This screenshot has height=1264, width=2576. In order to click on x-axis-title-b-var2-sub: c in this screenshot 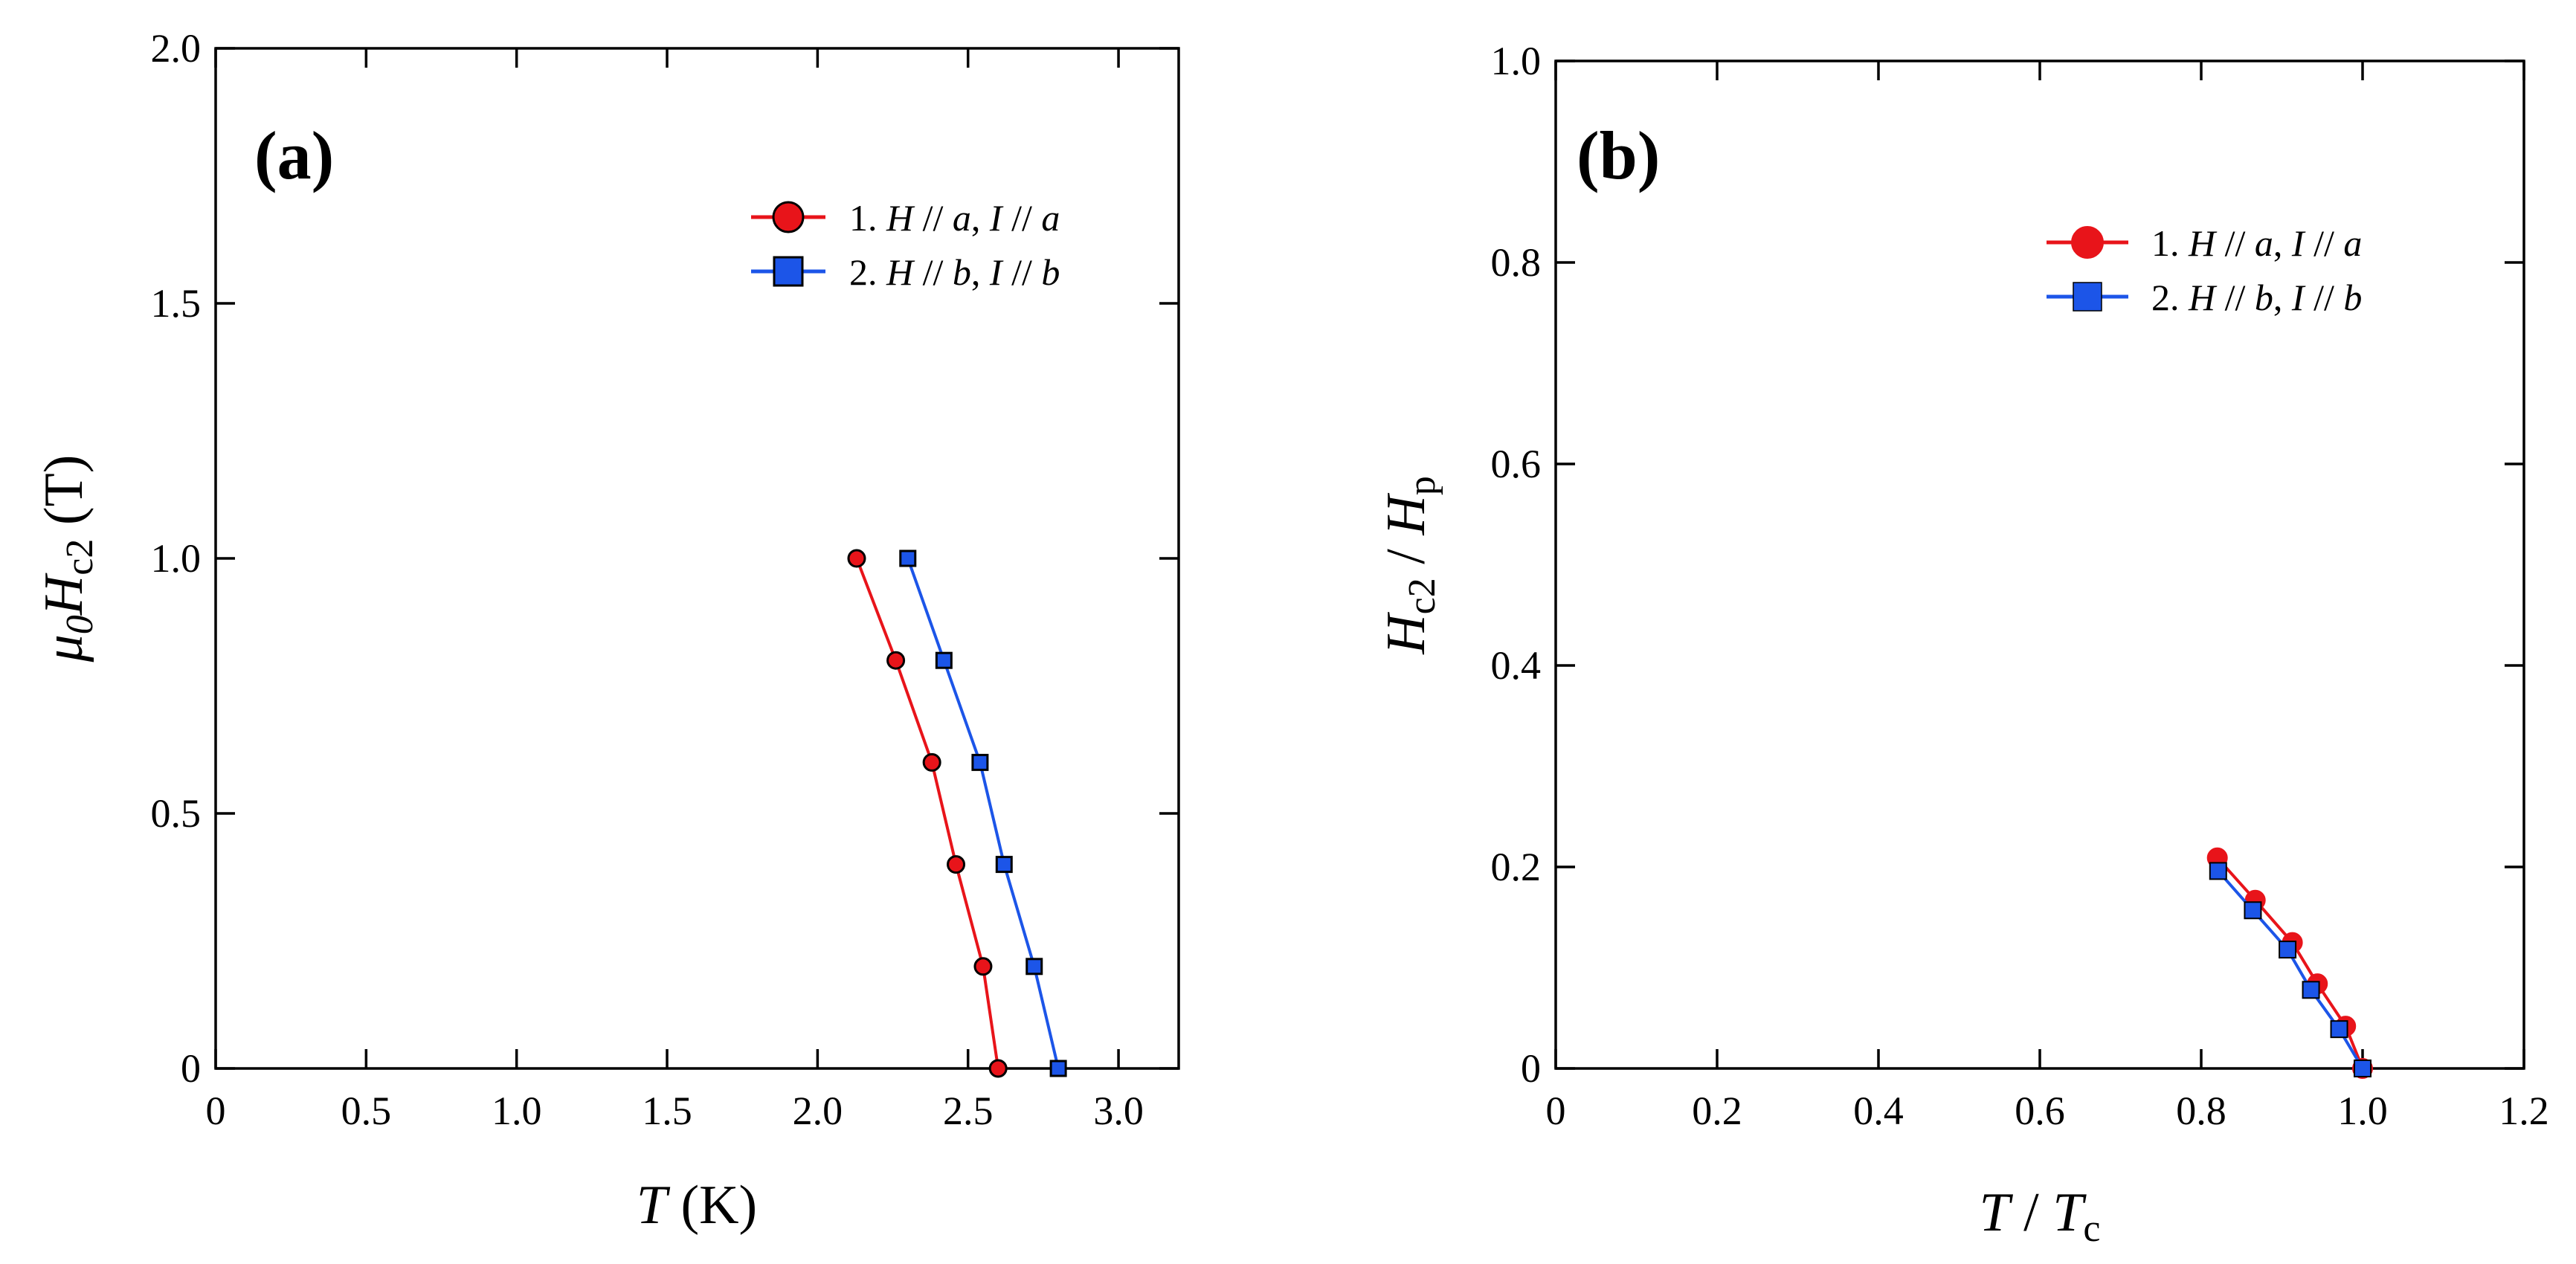, I will do `click(2091, 1228)`.